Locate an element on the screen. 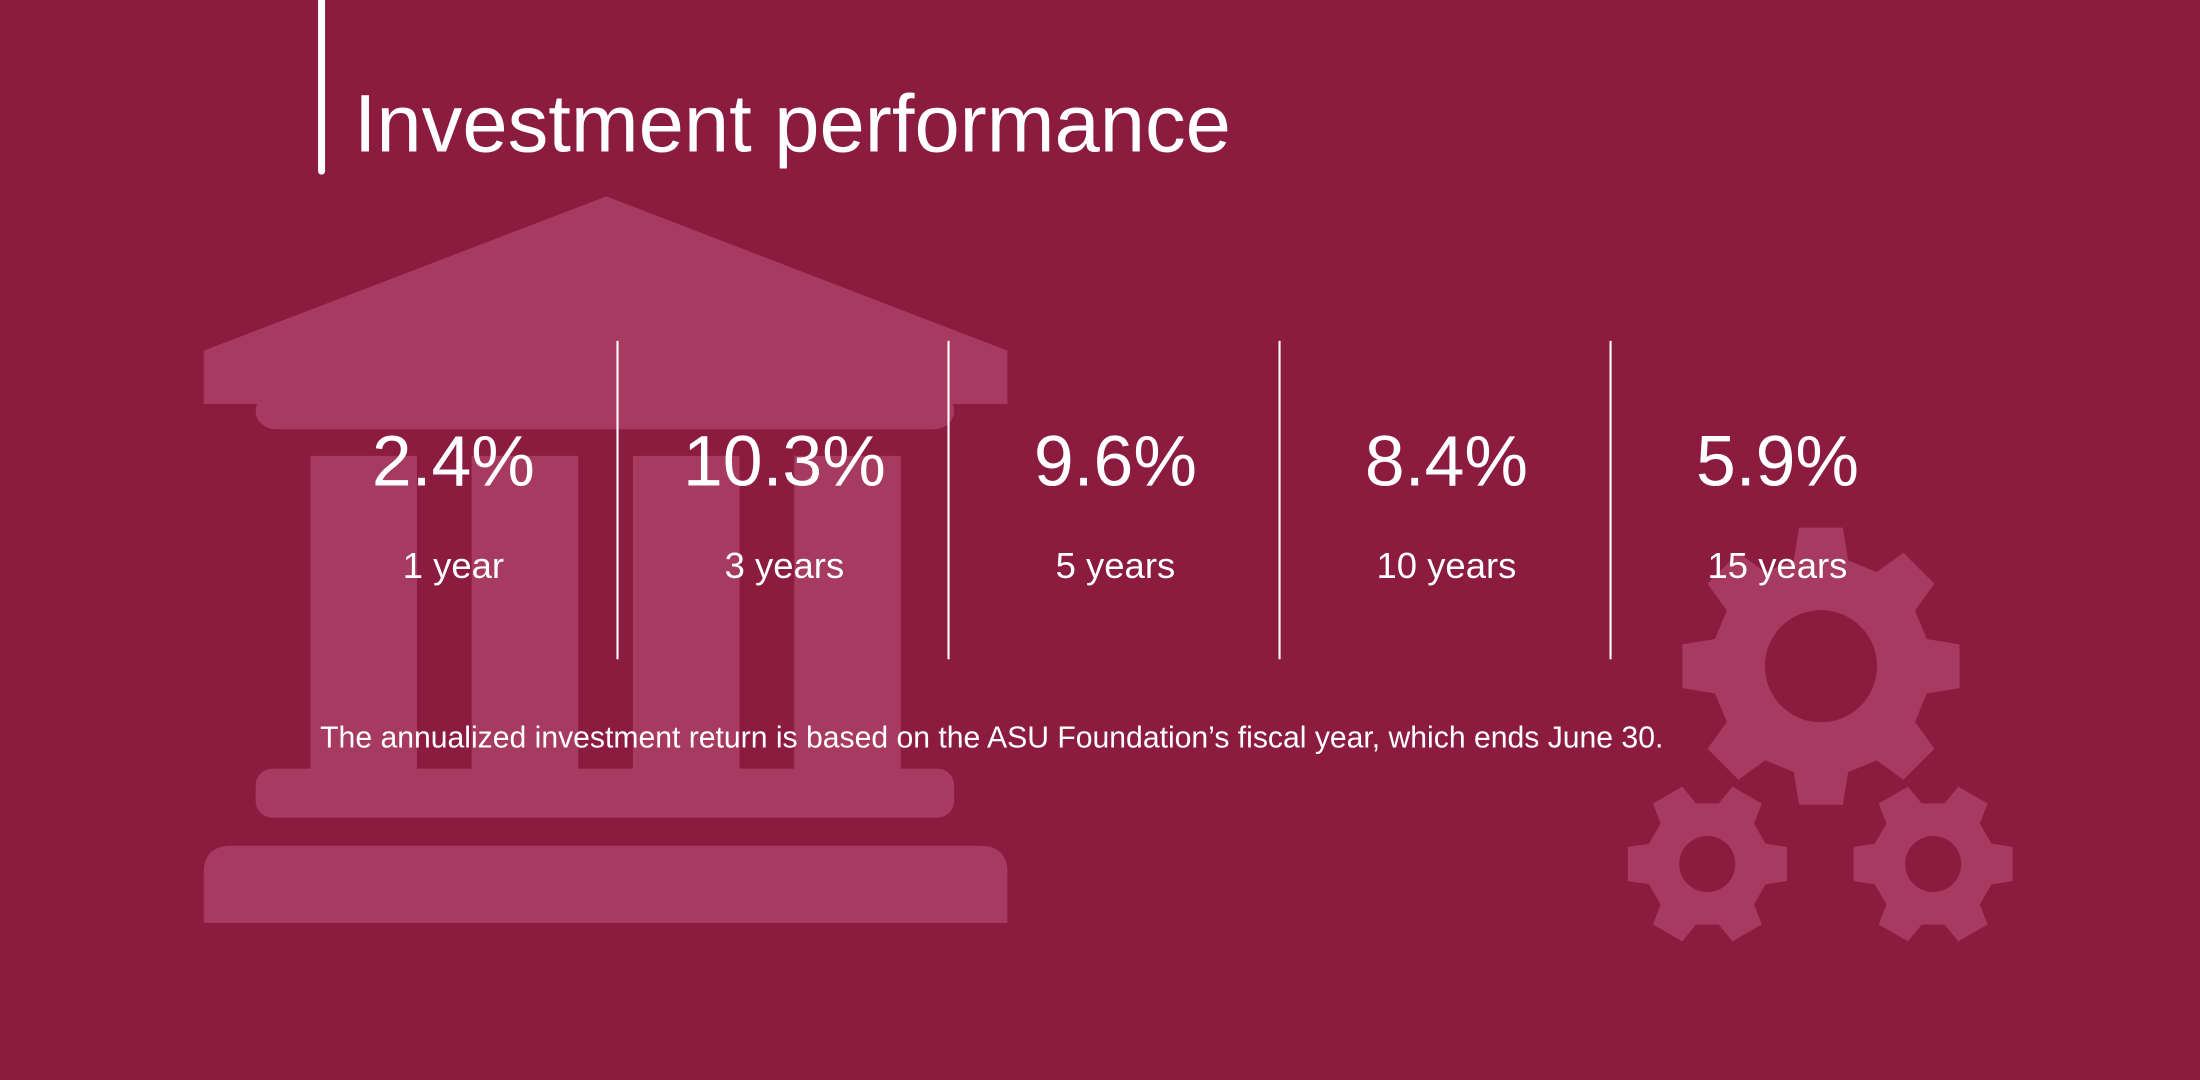 The width and height of the screenshot is (2200, 1080). stat-value: 10.3% is located at coordinates (784, 461).